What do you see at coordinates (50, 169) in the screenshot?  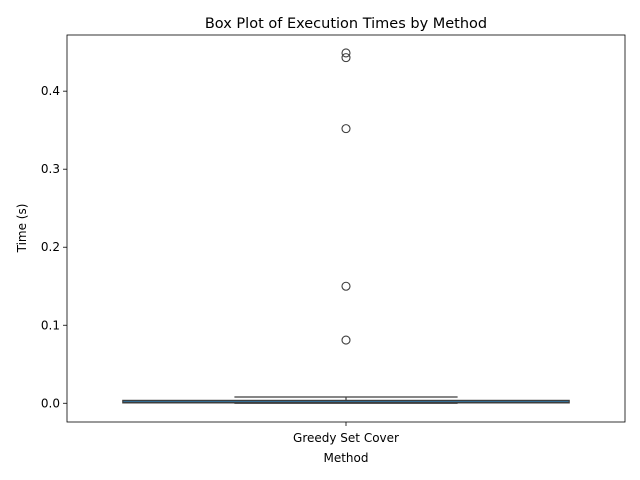 I see `y-tick-label: 0.3` at bounding box center [50, 169].